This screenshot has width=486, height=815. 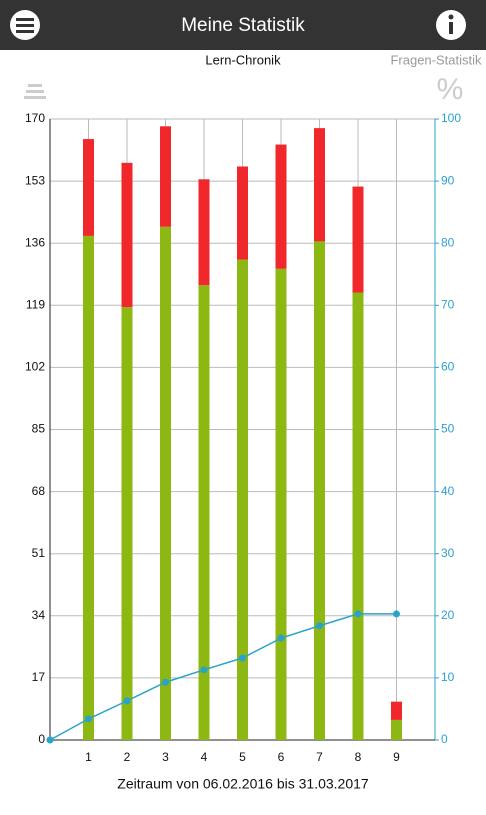 I want to click on x-tick-label: 5, so click(x=242, y=757).